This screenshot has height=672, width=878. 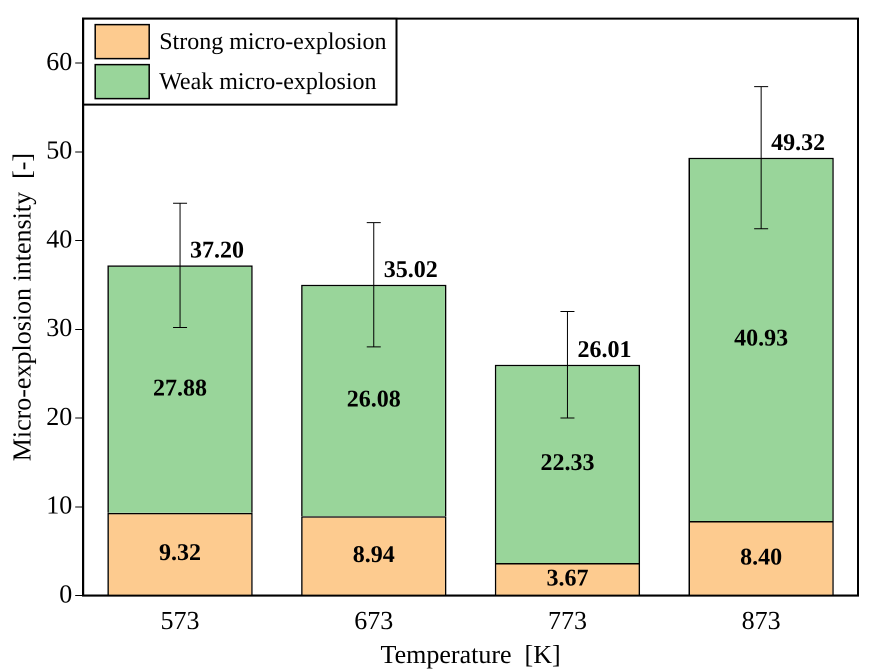 What do you see at coordinates (761, 621) in the screenshot?
I see `x-tick-label: 873` at bounding box center [761, 621].